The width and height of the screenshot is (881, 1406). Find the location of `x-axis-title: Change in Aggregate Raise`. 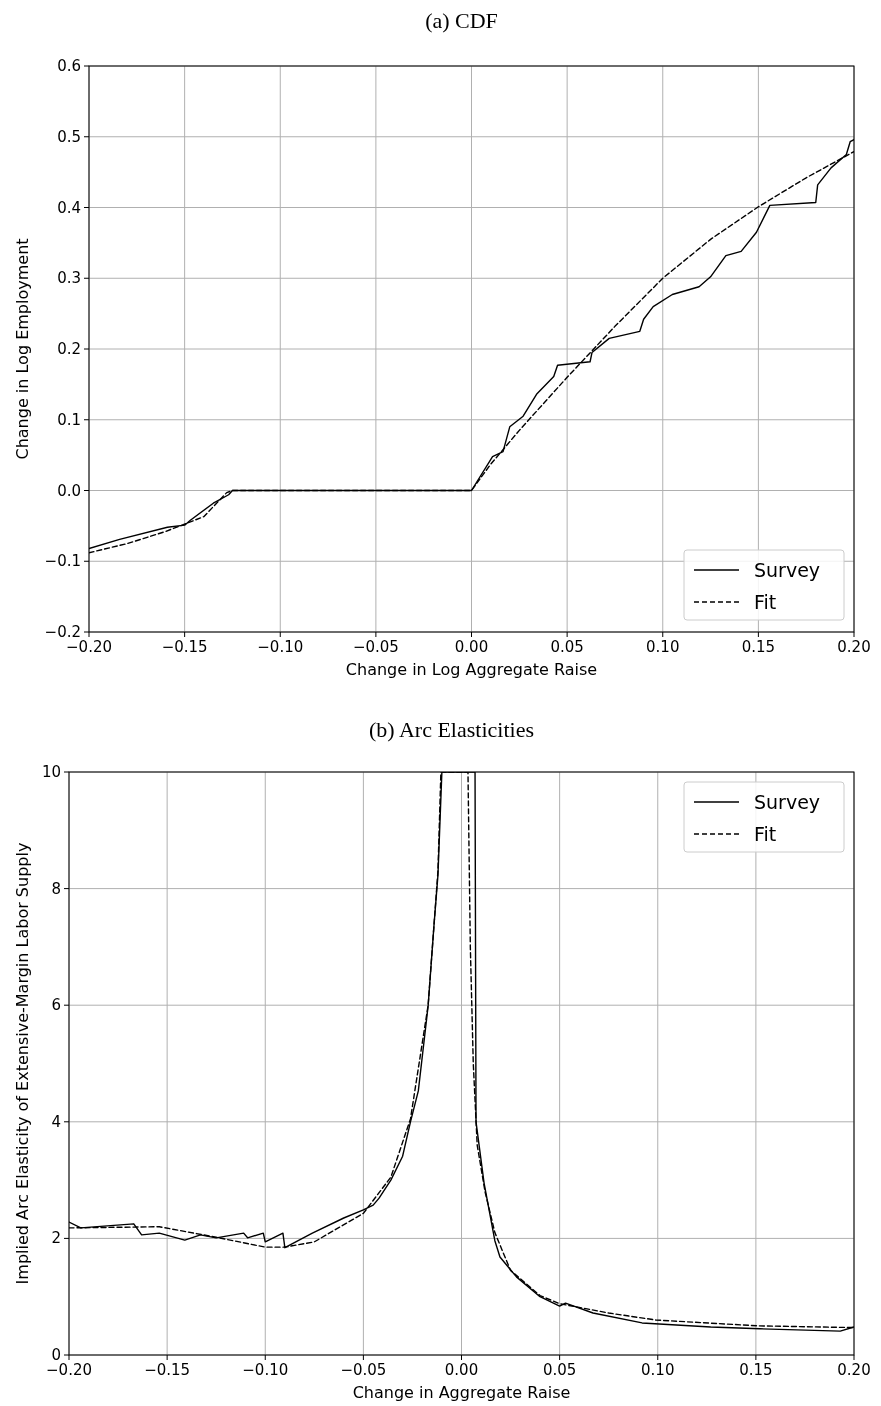

x-axis-title: Change in Aggregate Raise is located at coordinates (461, 1392).